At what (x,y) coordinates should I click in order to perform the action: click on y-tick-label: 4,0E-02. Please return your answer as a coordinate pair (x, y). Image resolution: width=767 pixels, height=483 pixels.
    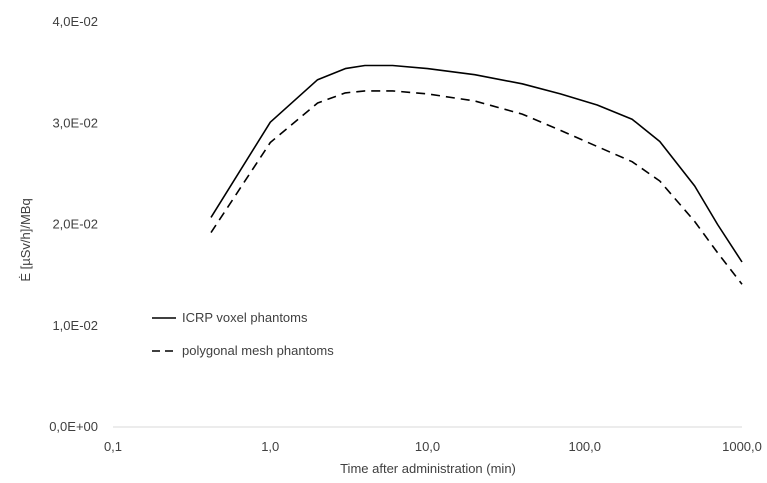
    Looking at the image, I should click on (75, 21).